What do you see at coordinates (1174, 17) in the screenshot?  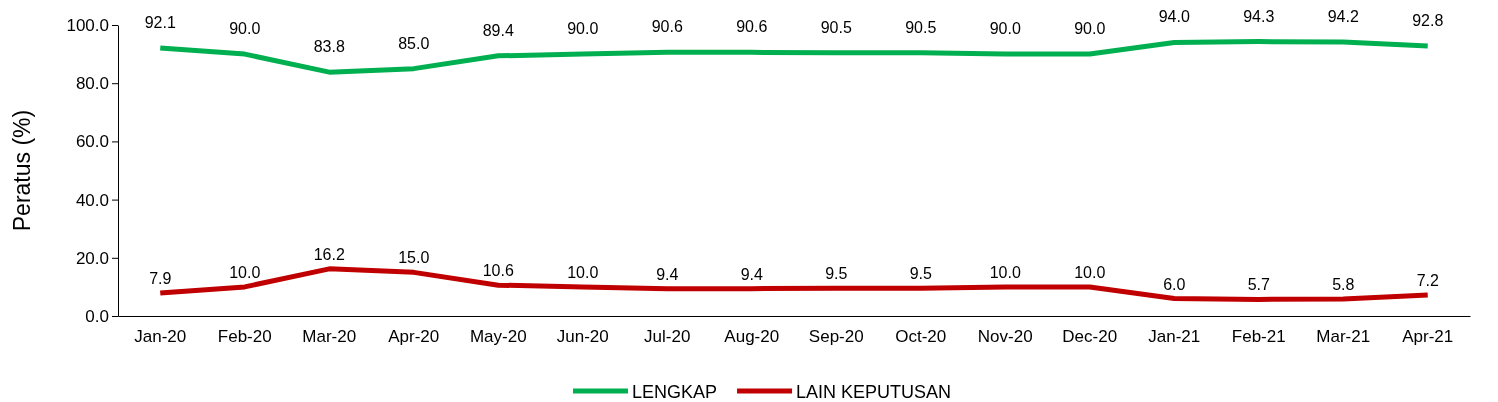 I see `data-label: 94.0` at bounding box center [1174, 17].